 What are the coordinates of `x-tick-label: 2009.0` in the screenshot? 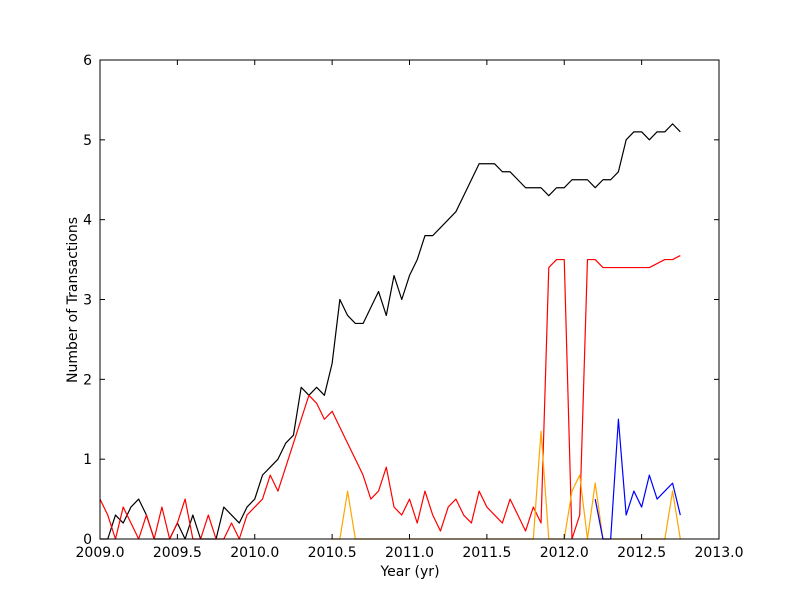 It's located at (100, 553).